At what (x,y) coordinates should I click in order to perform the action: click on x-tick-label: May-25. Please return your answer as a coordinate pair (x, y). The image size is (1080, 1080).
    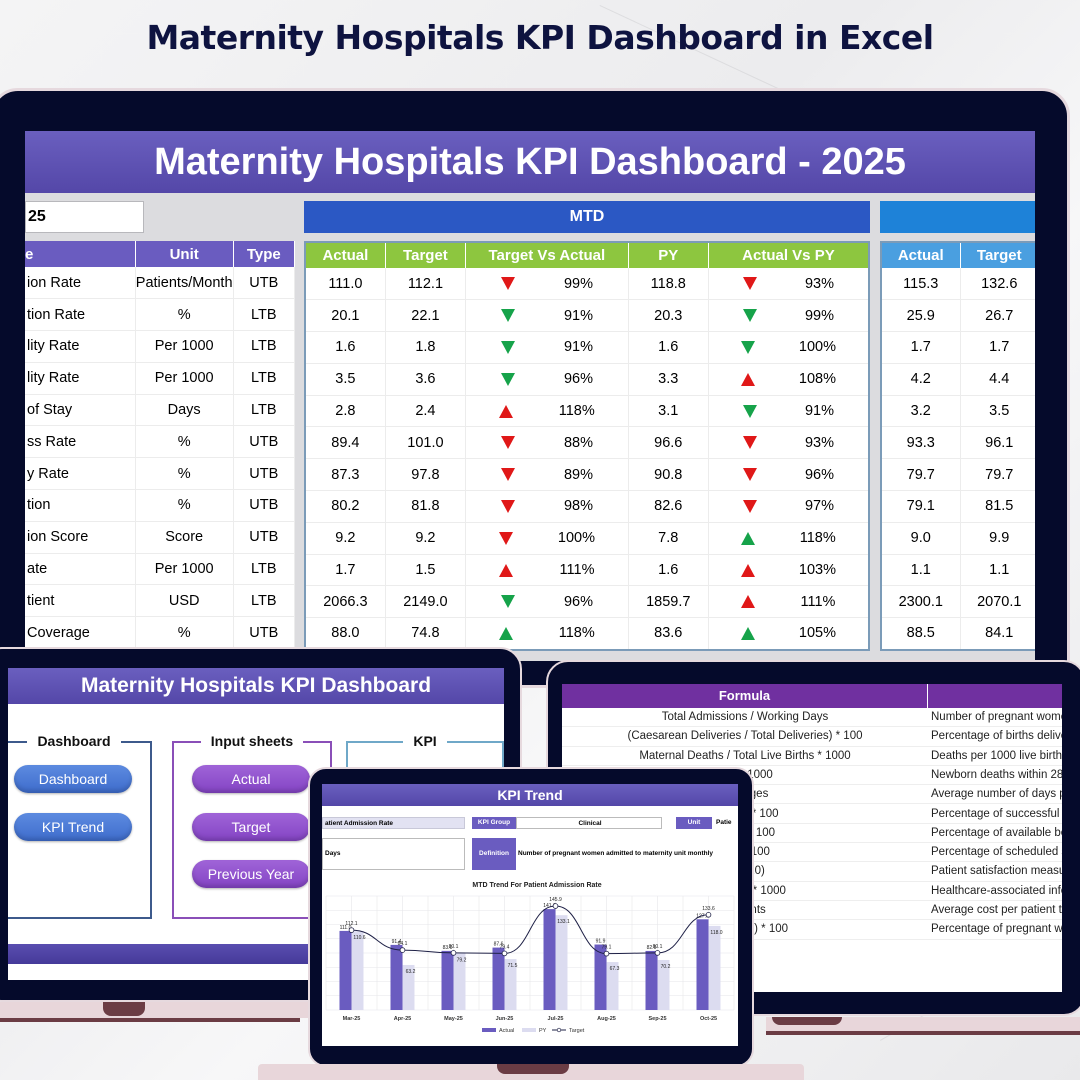
    Looking at the image, I should click on (453, 1019).